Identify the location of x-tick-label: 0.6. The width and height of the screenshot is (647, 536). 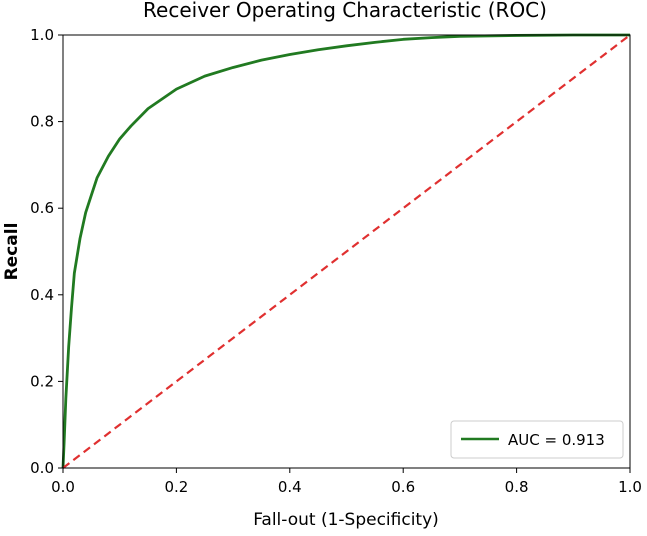
(403, 487).